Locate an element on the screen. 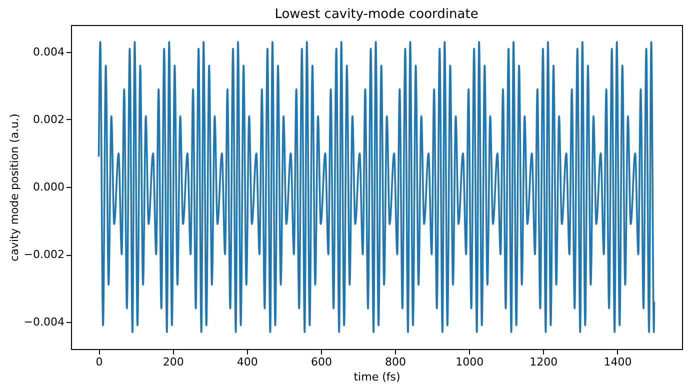 This screenshot has height=390, width=690. y-tick-label: −0.004 is located at coordinates (44, 322).